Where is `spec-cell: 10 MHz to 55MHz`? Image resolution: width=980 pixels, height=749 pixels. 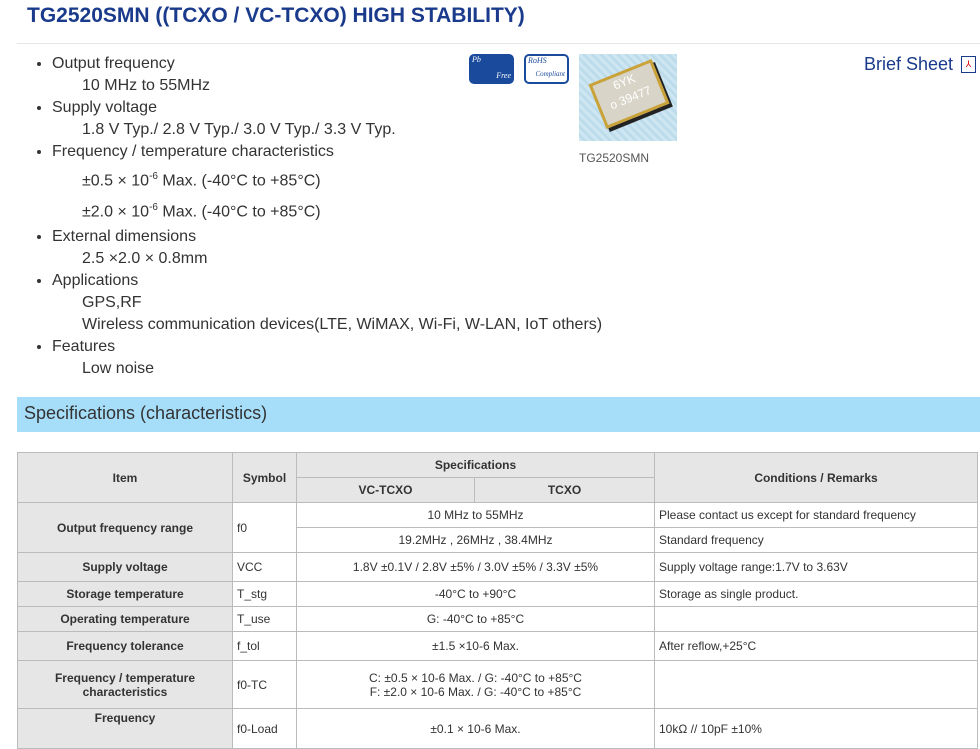
spec-cell: 10 MHz to 55MHz is located at coordinates (475, 515).